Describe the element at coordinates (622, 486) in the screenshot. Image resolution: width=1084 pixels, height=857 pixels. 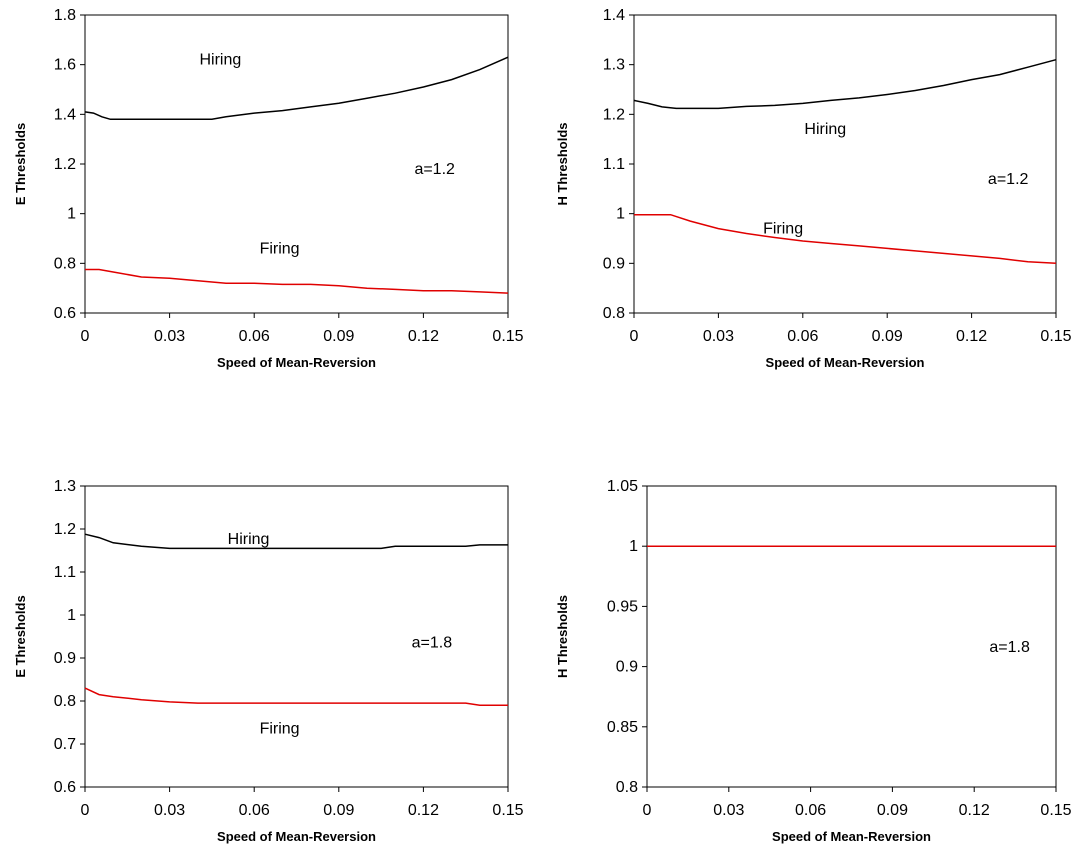
I see `y-tick-label: 1.05` at that location.